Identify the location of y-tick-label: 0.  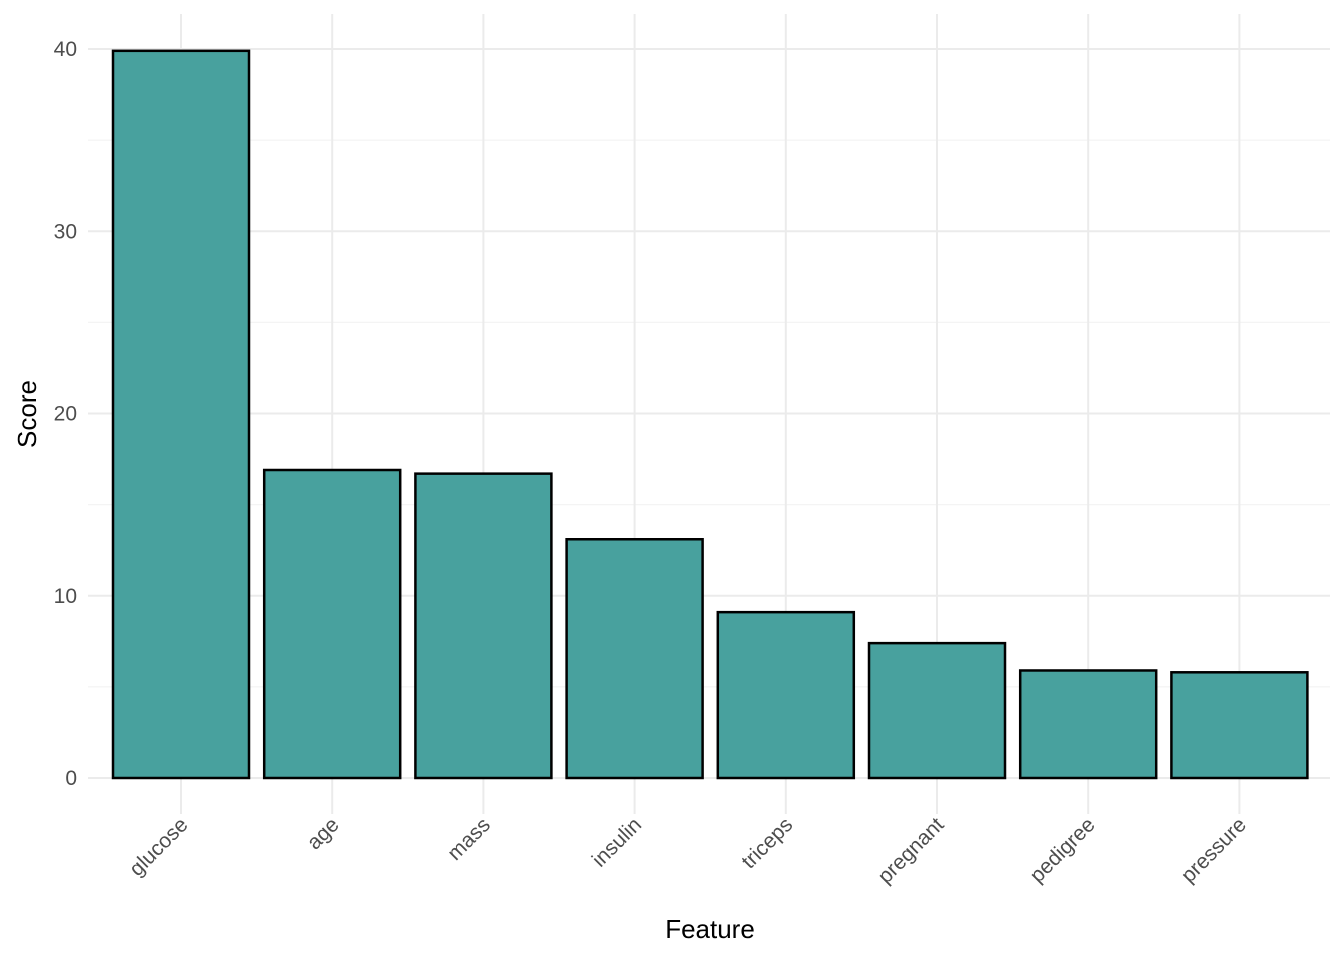
(71, 778).